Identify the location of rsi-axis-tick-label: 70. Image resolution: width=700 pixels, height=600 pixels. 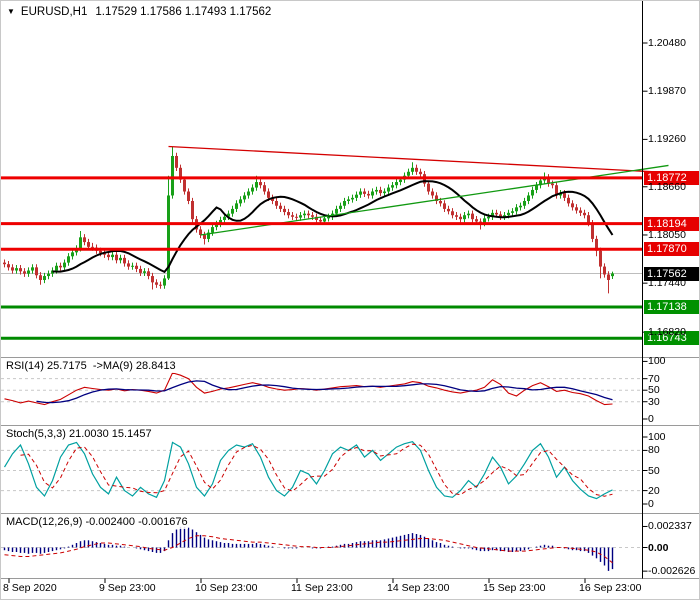
(654, 378).